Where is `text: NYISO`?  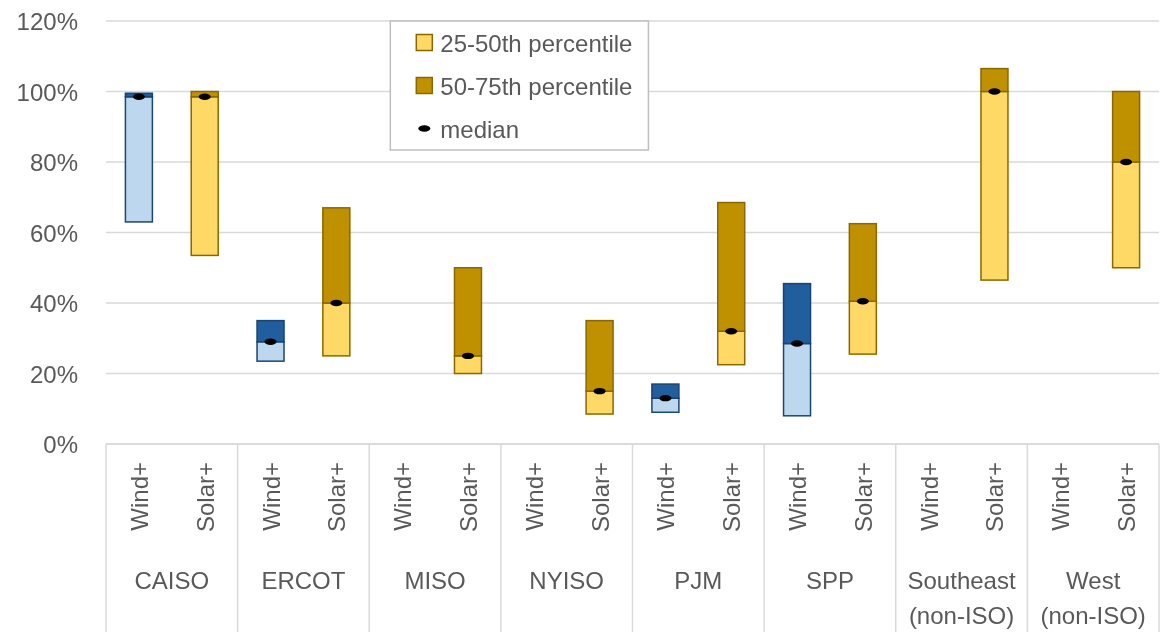
text: NYISO is located at coordinates (567, 580).